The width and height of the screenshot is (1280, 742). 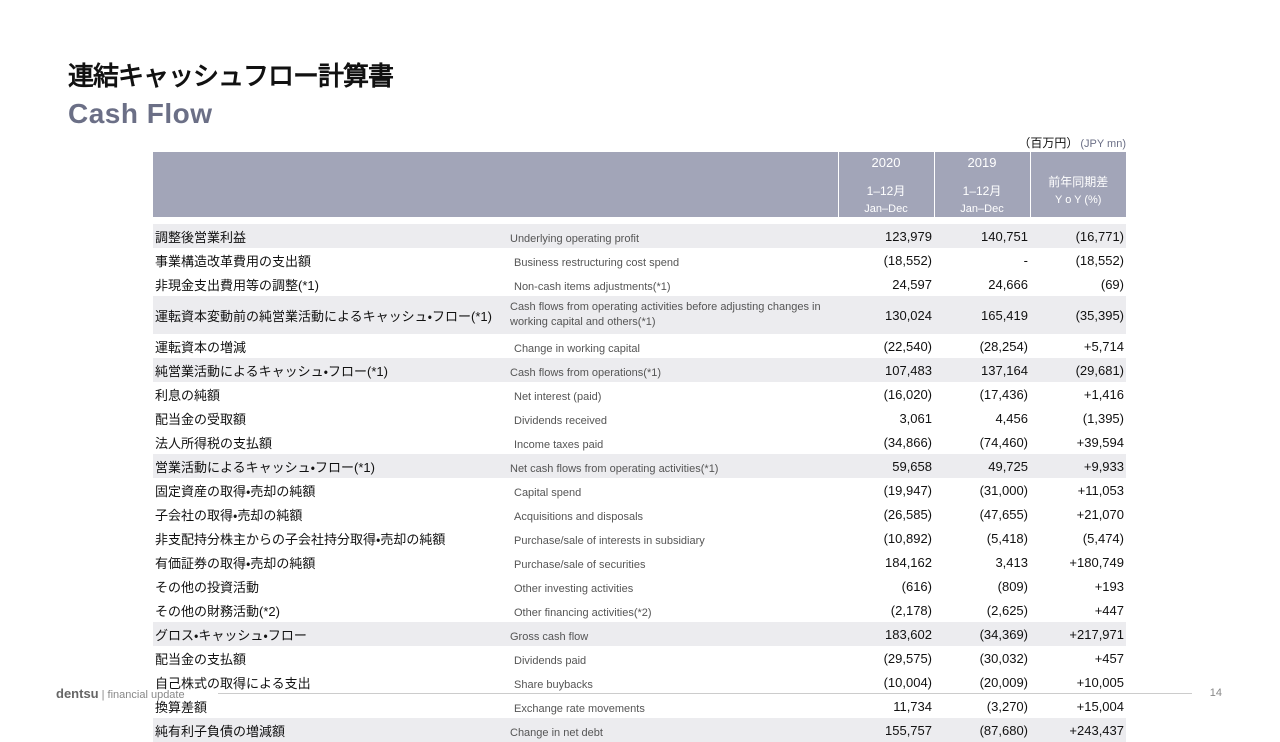 I want to click on label-ja: 調整後営業利益, so click(x=331, y=236).